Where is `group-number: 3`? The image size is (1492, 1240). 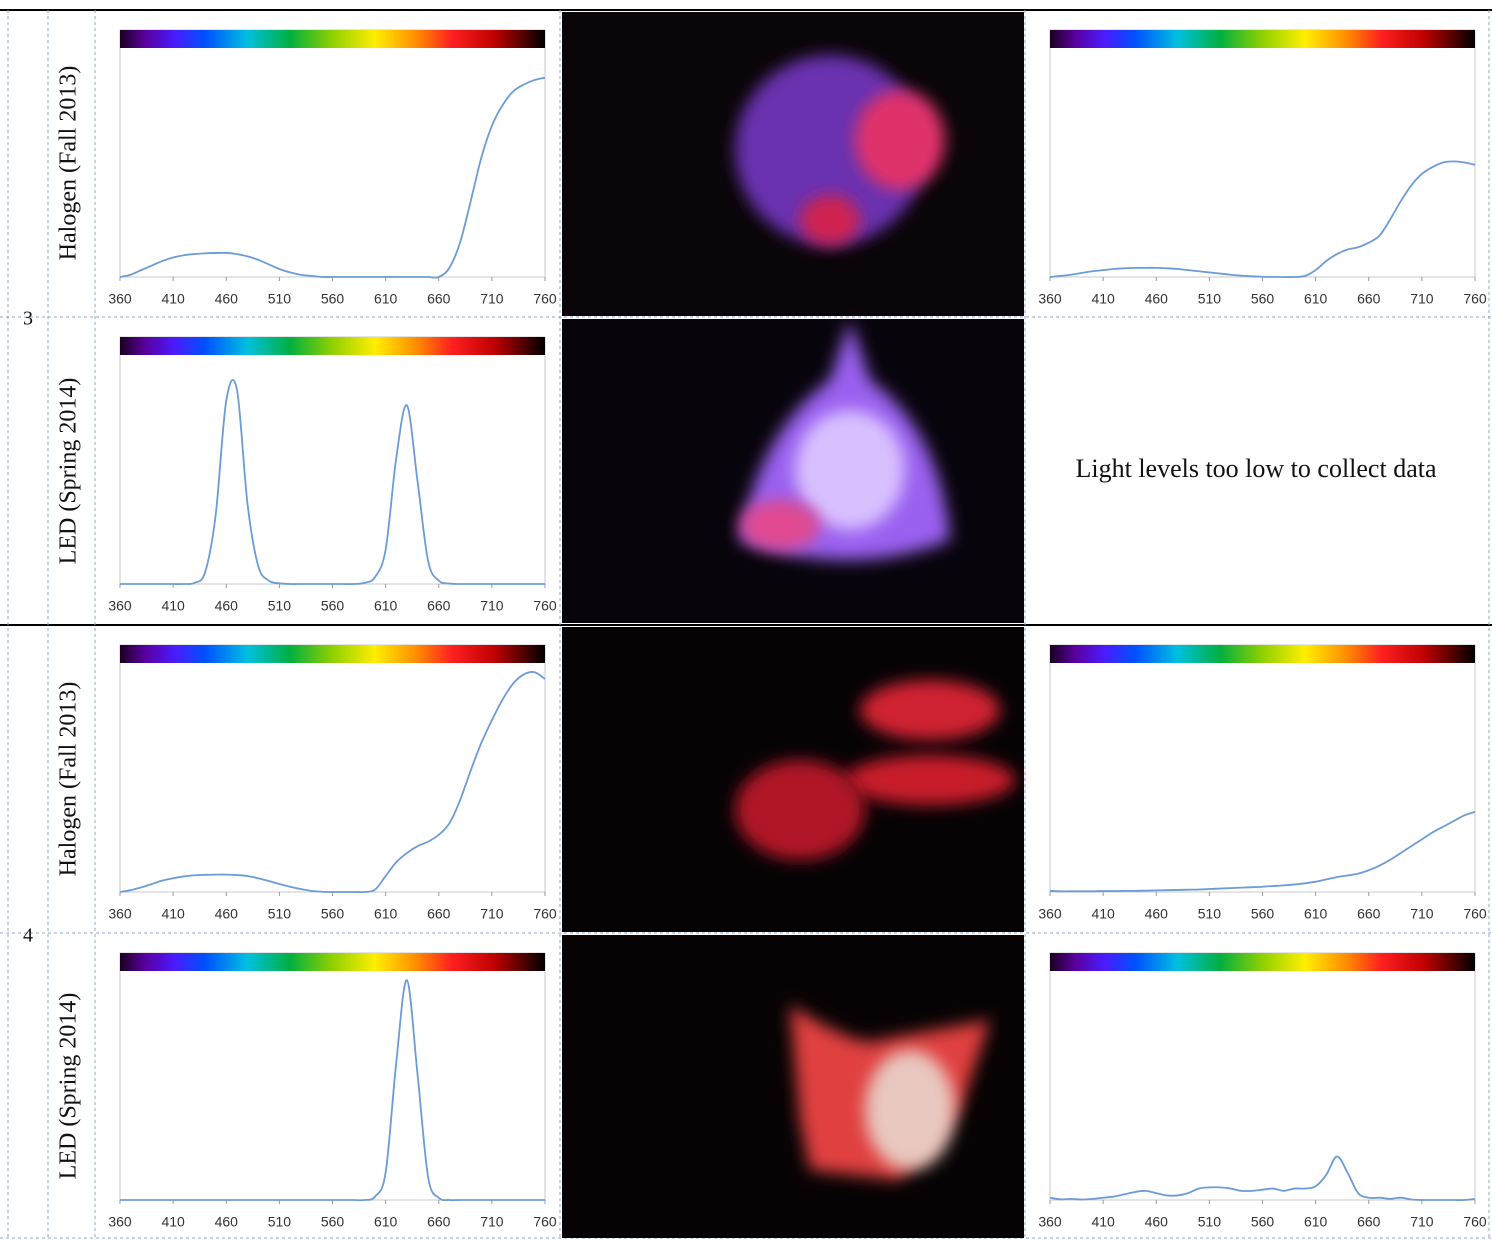 group-number: 3 is located at coordinates (28, 319).